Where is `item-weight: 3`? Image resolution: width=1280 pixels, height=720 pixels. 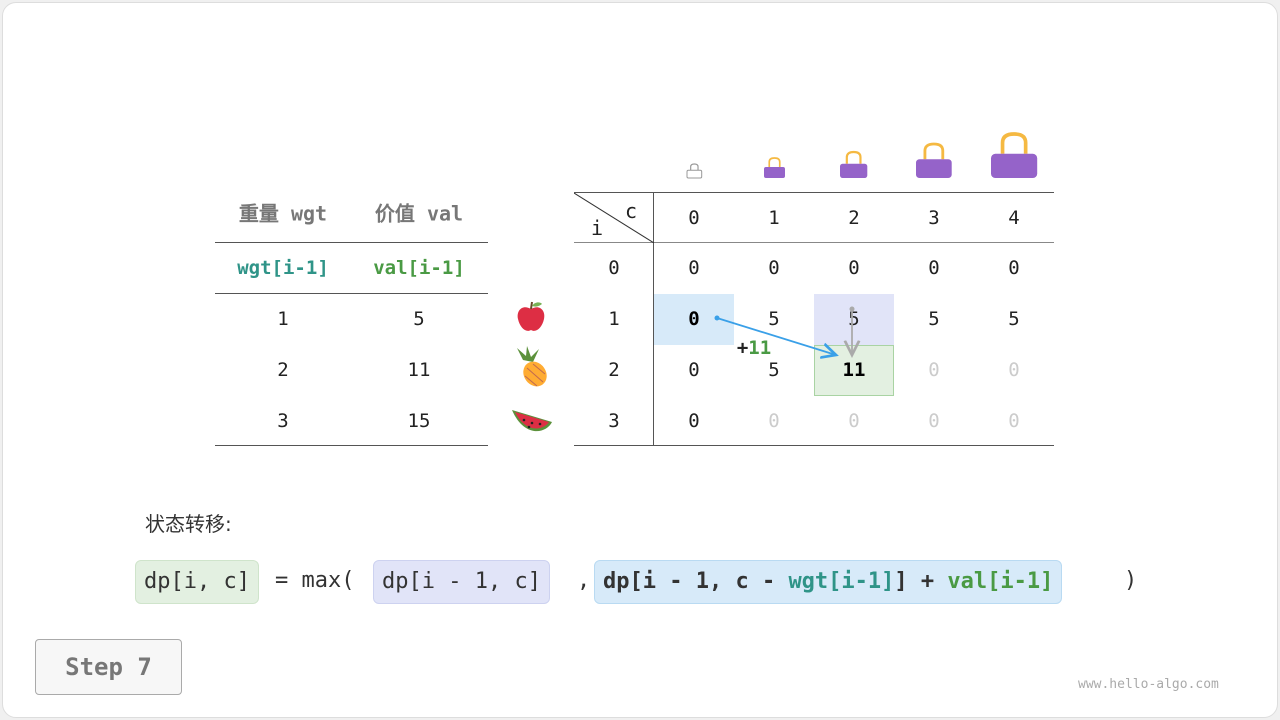
item-weight: 3 is located at coordinates (283, 421).